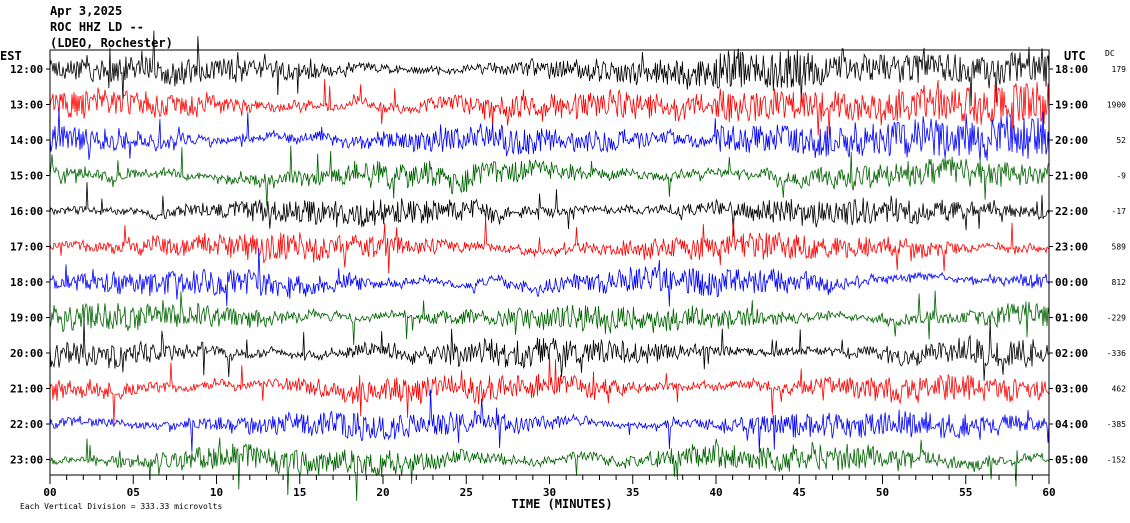 This screenshot has width=1130, height=523. Describe the element at coordinates (26, 424) in the screenshot. I see `est-label: 22:00` at that location.